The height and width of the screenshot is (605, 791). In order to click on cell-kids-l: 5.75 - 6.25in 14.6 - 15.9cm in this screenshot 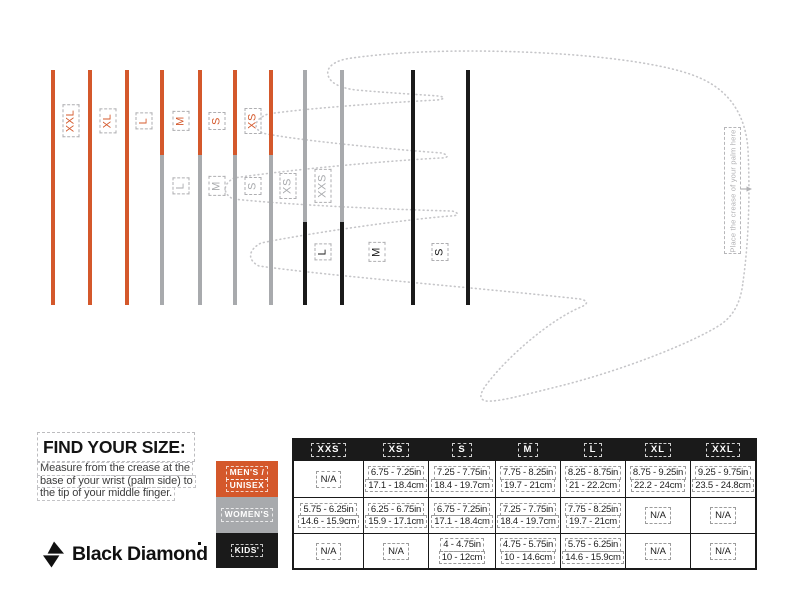, I will do `click(592, 550)`.